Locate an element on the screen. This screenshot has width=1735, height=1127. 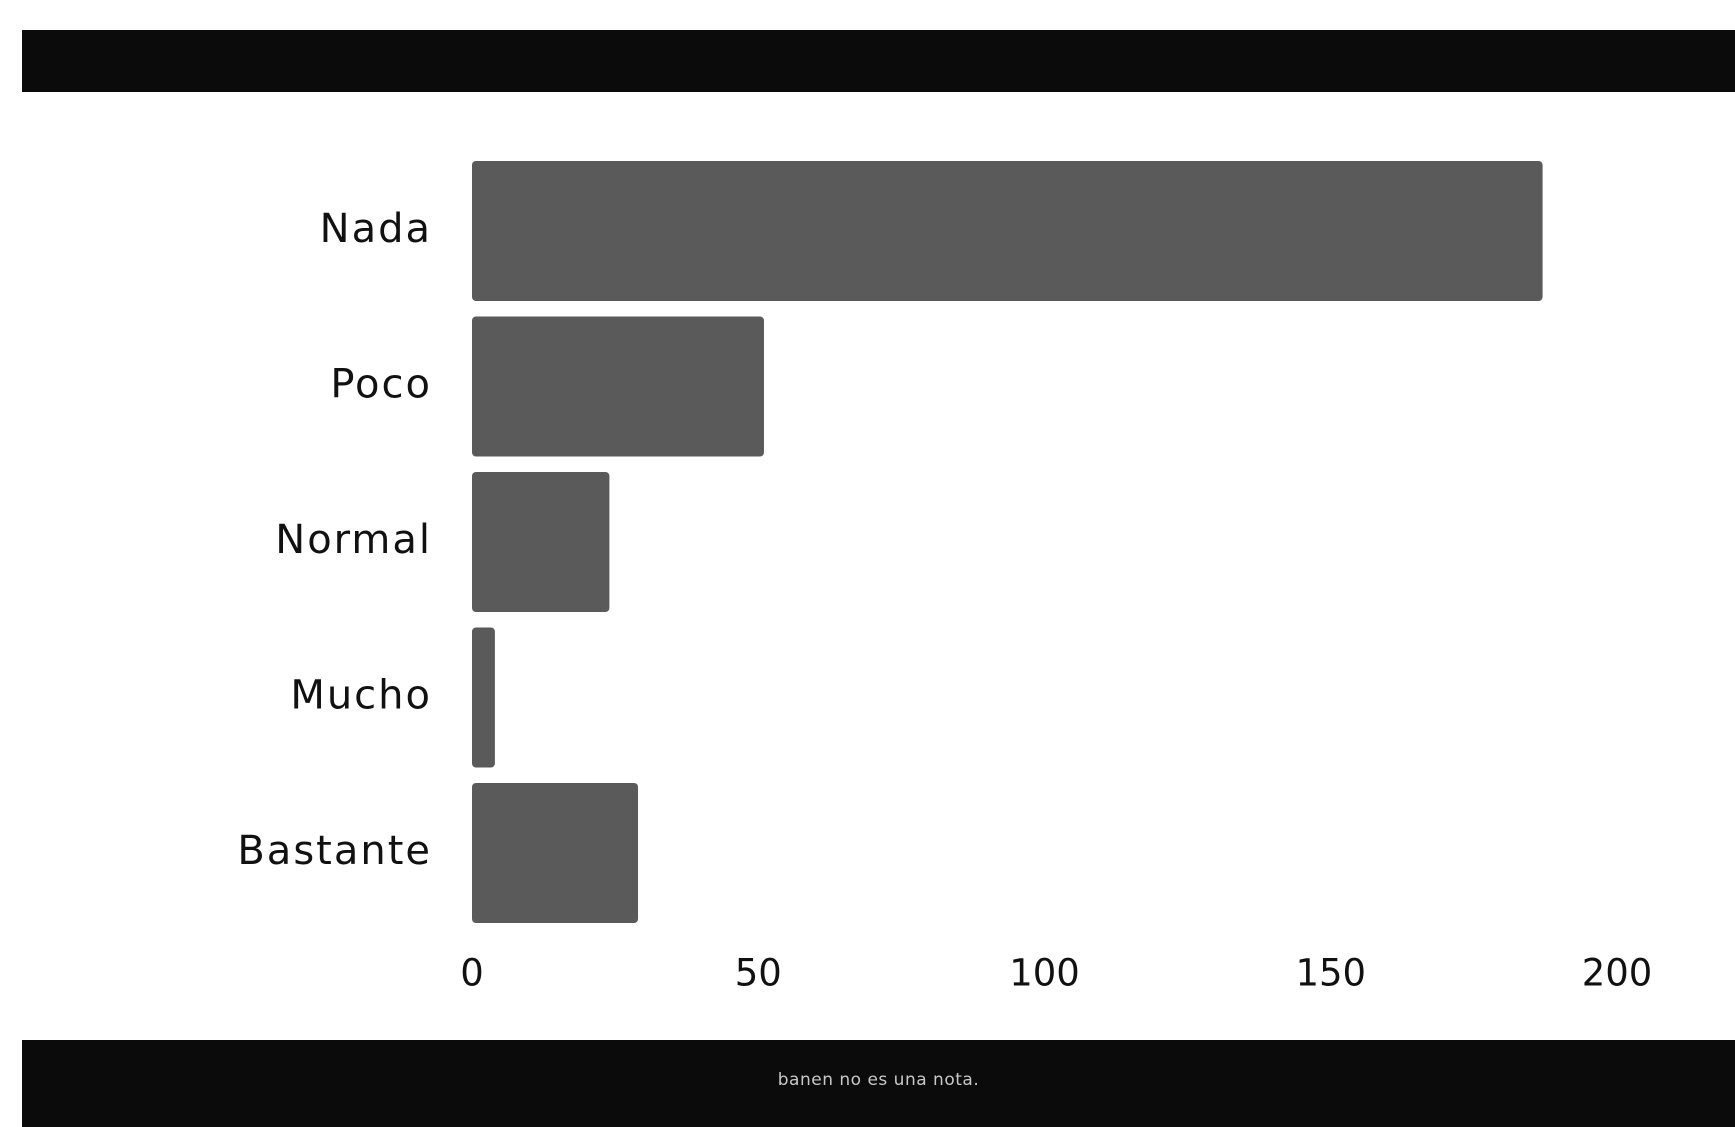
category-label-normal: Normal is located at coordinates (353, 540).